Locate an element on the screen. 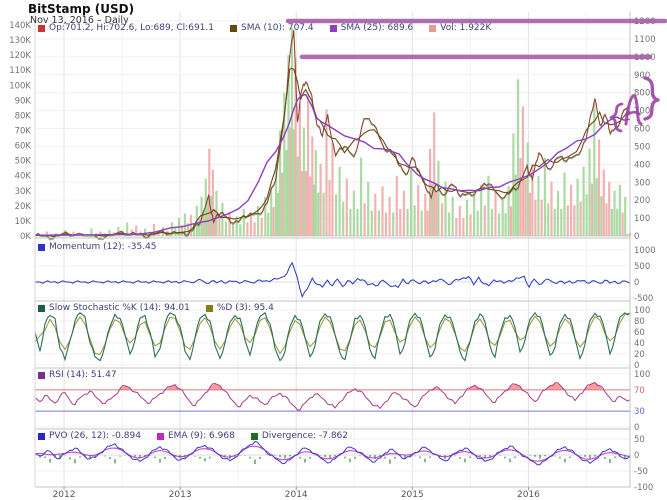 Image resolution: width=667 pixels, height=500 pixels. svg-text: 20 is located at coordinates (639, 355).